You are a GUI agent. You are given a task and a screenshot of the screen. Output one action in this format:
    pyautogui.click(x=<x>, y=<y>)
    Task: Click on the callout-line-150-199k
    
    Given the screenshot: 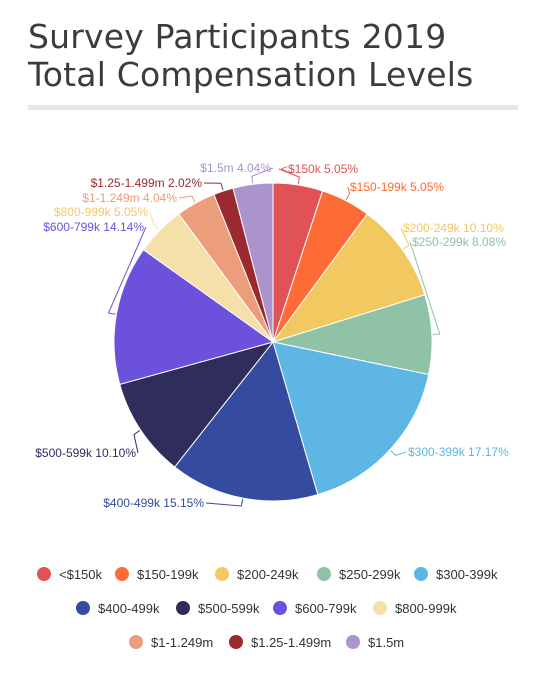 What is the action you would take?
    pyautogui.click(x=348, y=193)
    